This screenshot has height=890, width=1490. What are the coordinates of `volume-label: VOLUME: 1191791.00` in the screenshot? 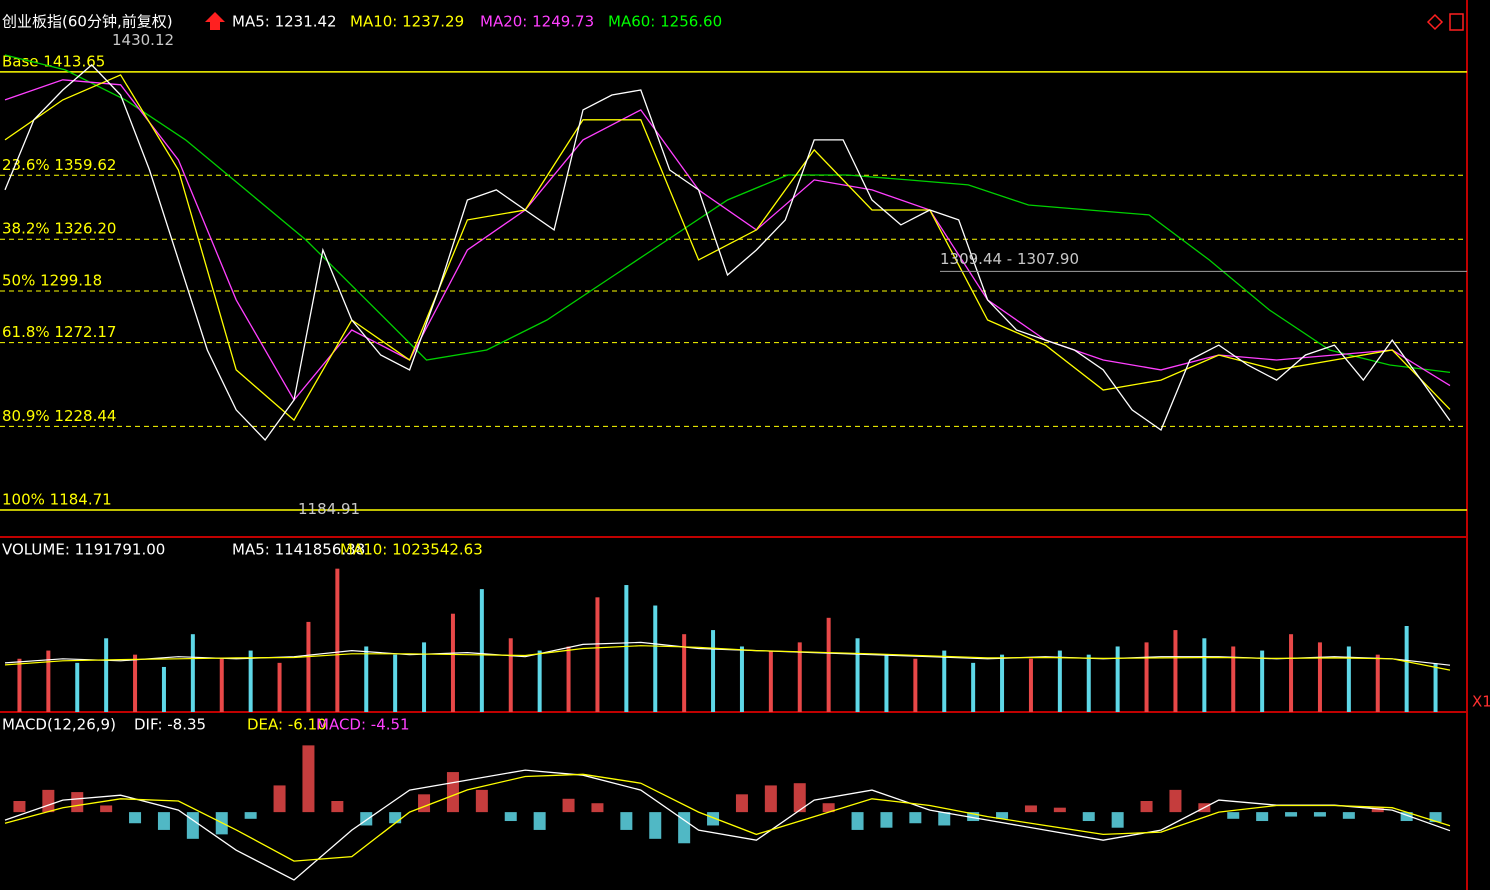 It's located at (83, 550).